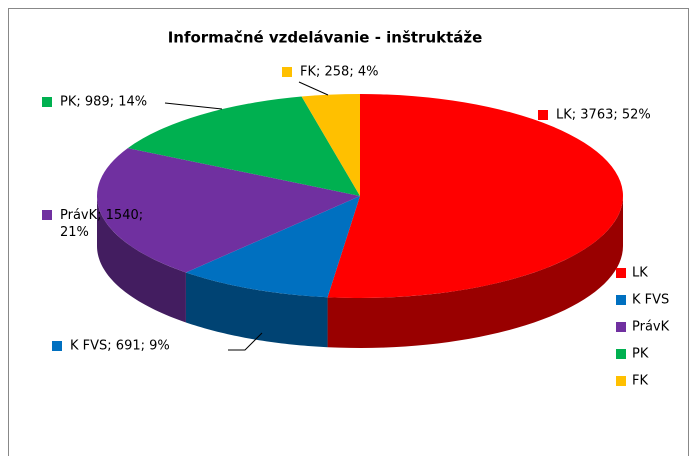 The image size is (699, 456). Describe the element at coordinates (74, 232) in the screenshot. I see `label-line: 21%` at that location.